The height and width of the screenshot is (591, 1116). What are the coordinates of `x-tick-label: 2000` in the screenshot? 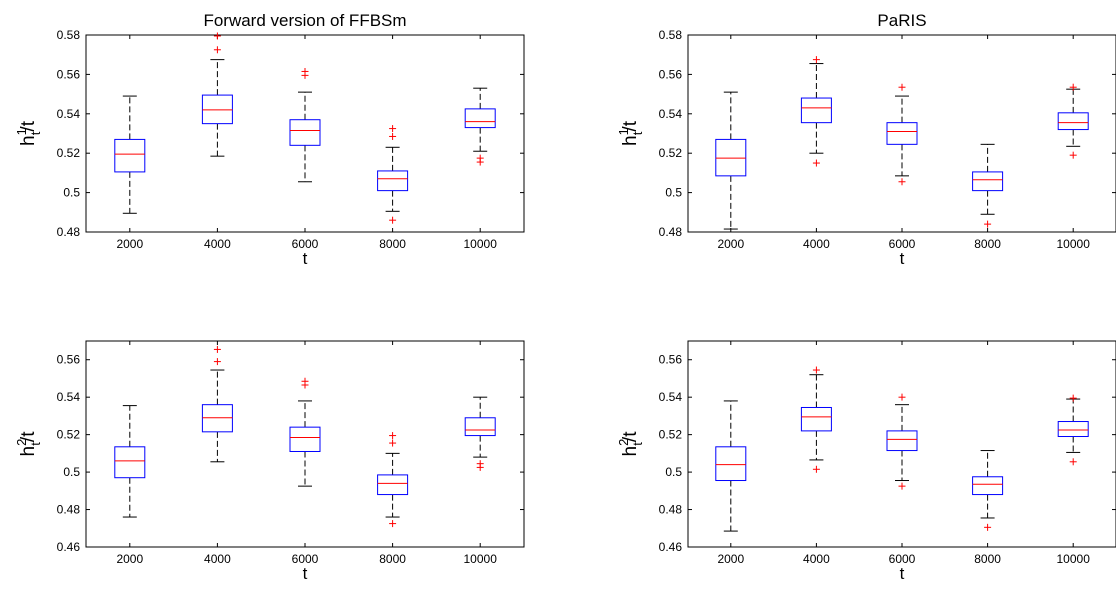 It's located at (129, 244).